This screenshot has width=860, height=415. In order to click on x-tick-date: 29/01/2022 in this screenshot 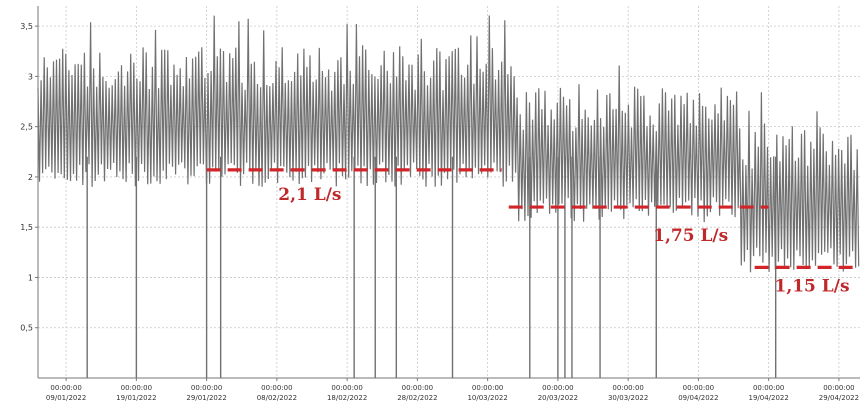, I will do `click(206, 398)`.